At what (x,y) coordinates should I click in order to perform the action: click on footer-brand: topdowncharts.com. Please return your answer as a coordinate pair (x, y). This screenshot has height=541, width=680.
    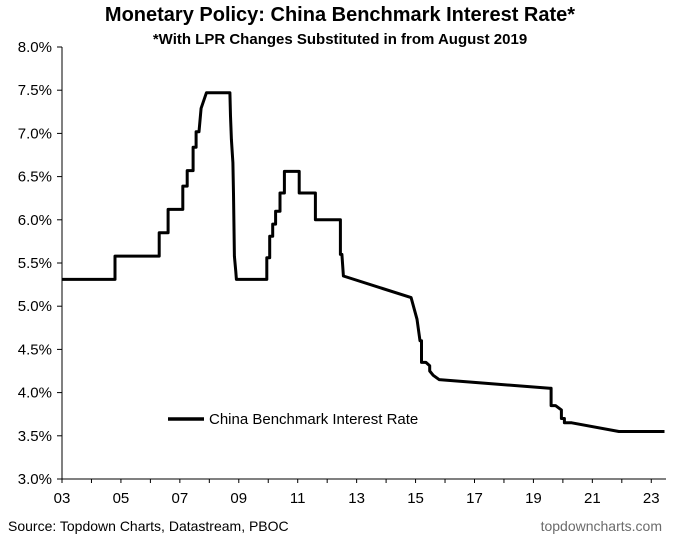
    Looking at the image, I should click on (601, 526).